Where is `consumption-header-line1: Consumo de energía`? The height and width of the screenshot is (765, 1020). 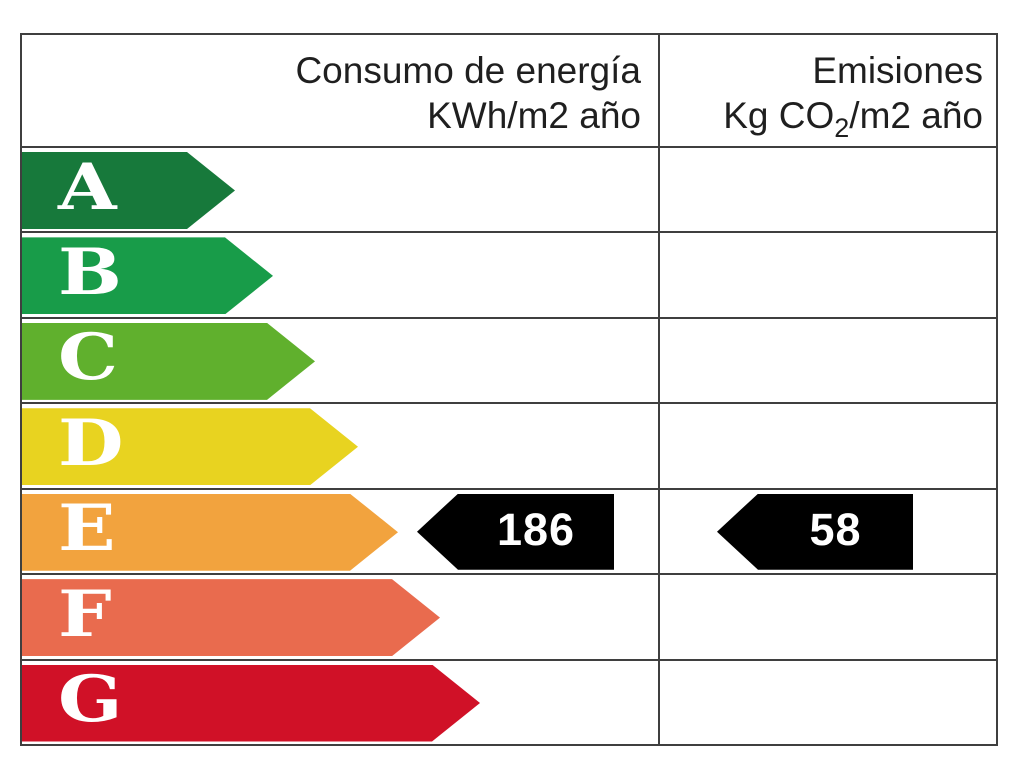 consumption-header-line1: Consumo de energía is located at coordinates (468, 70).